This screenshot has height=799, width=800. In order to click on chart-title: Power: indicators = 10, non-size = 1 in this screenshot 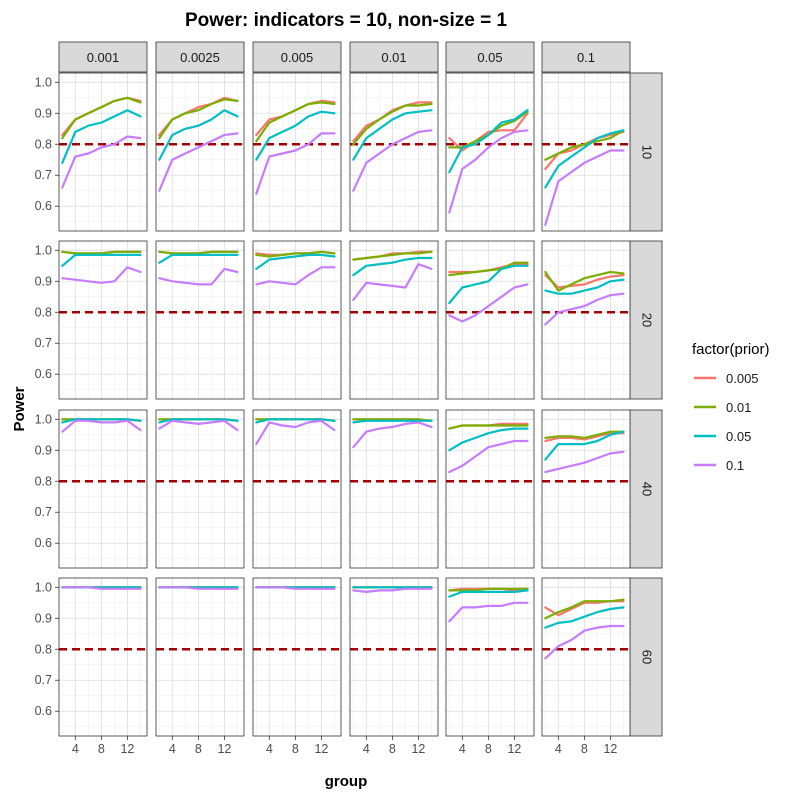, I will do `click(346, 20)`.